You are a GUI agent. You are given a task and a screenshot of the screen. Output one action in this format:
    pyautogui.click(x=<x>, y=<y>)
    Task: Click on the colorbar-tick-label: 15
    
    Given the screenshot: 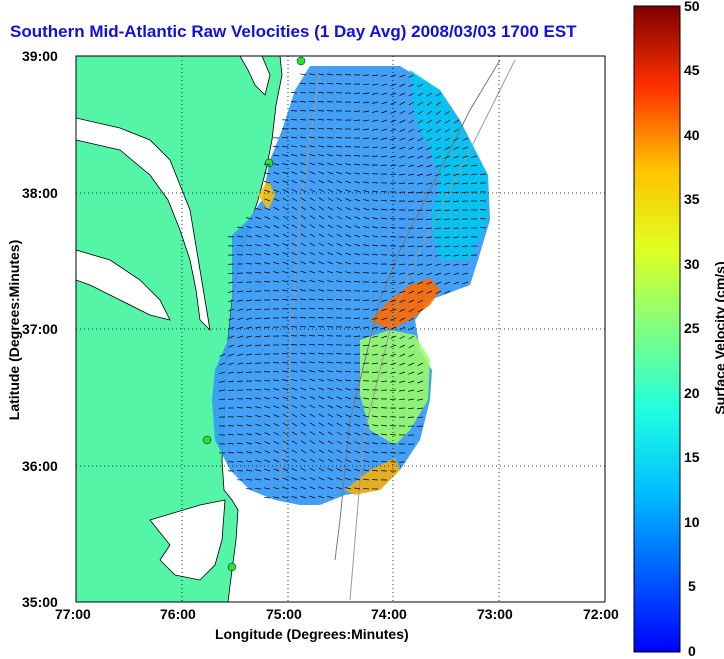 What is the action you would take?
    pyautogui.click(x=692, y=457)
    